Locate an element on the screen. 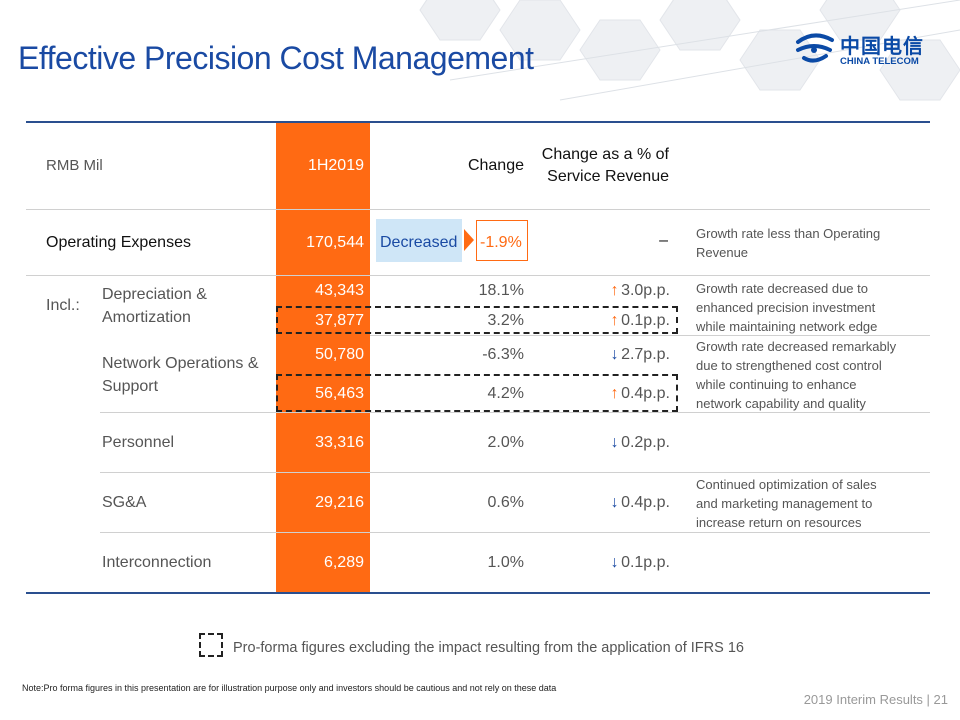  nos-pct-rev: ↓ 2.7p.p. is located at coordinates (615, 355).